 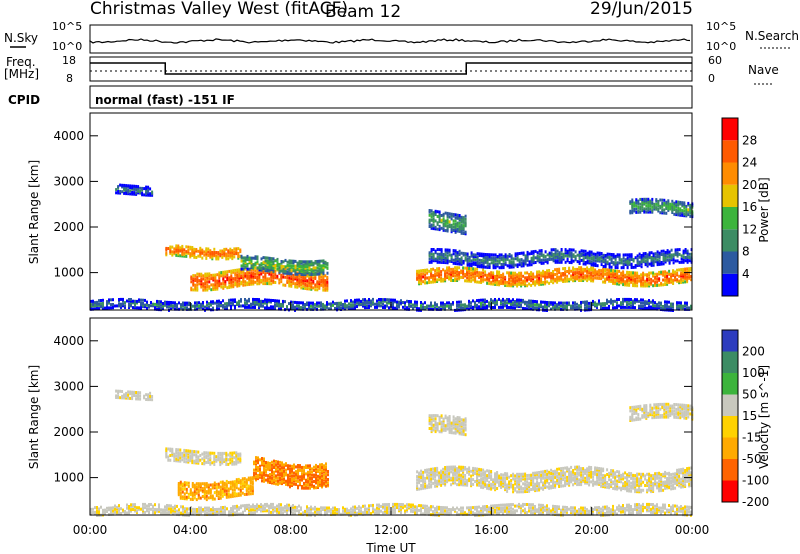 I want to click on beam-label: Beam 12, so click(x=363, y=12).